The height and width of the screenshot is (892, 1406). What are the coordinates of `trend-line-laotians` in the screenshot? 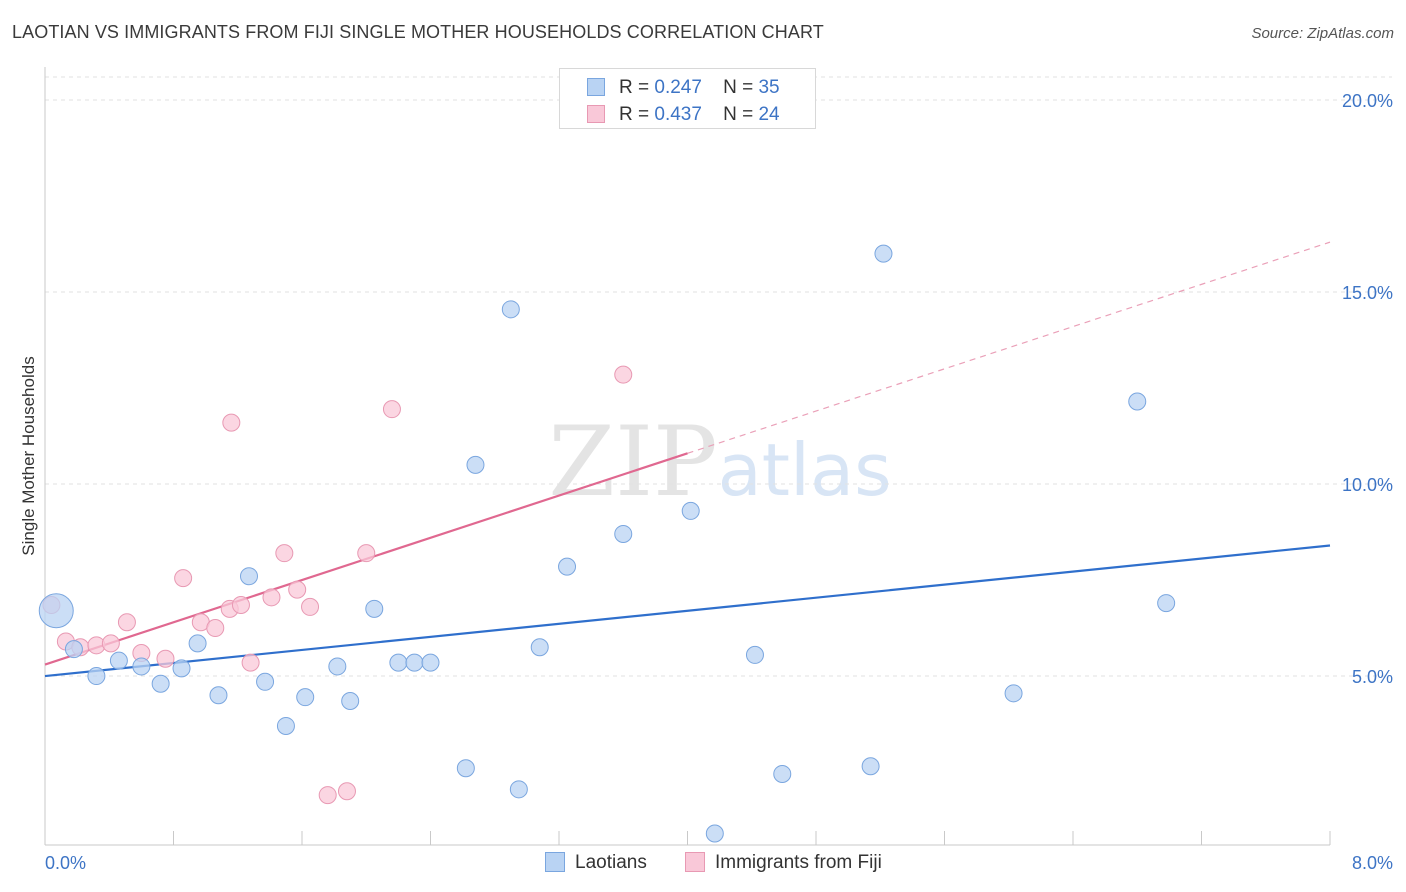 It's located at (687, 611).